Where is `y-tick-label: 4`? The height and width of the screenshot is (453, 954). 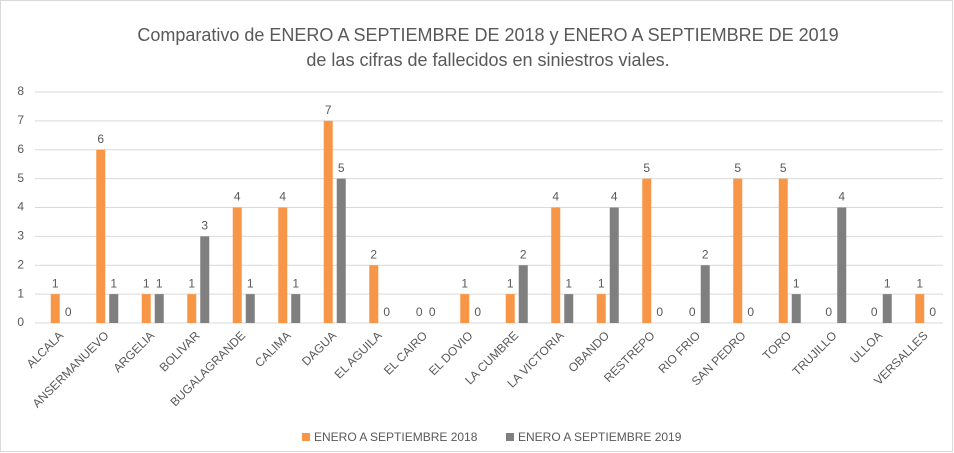 y-tick-label: 4 is located at coordinates (20, 207).